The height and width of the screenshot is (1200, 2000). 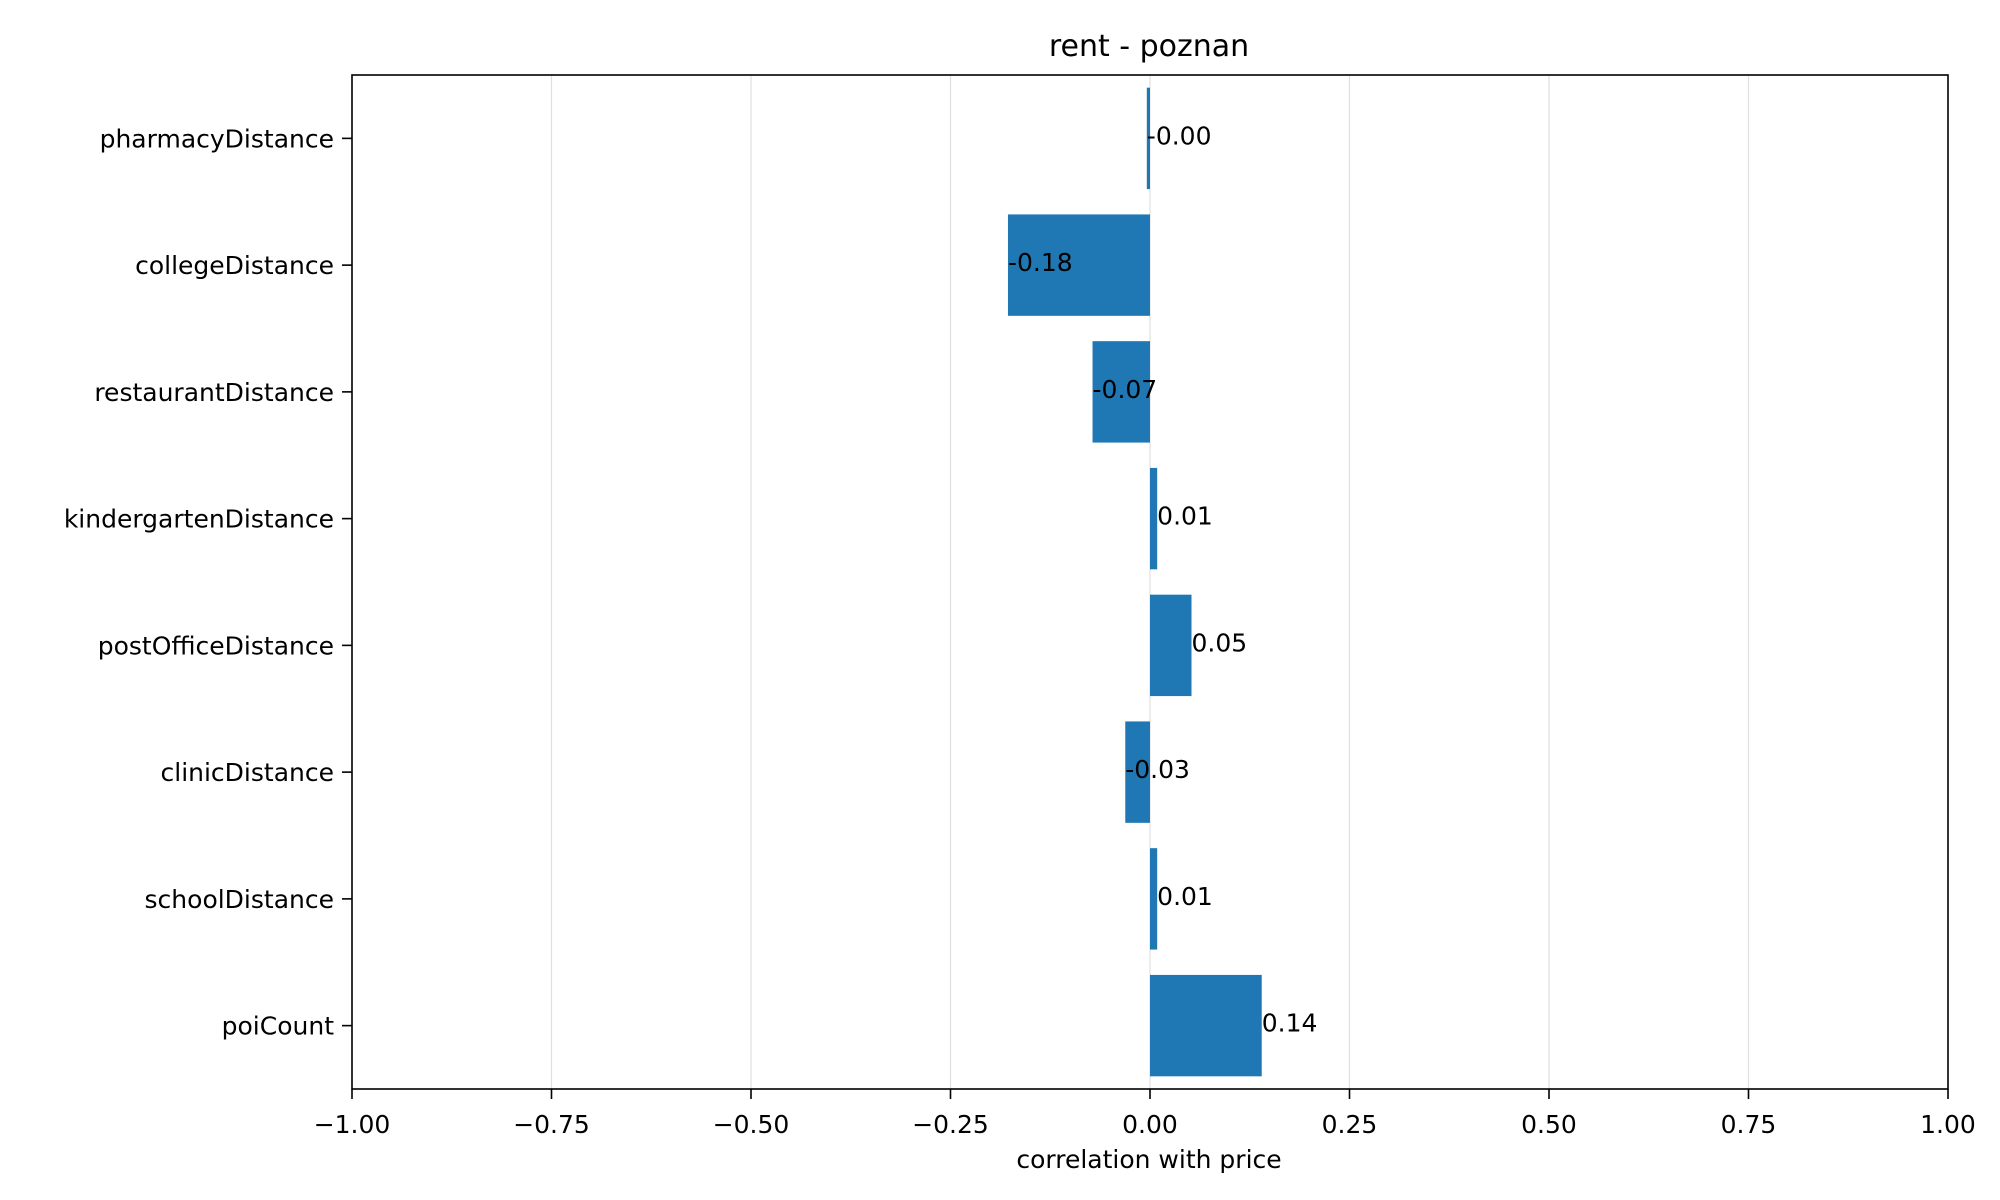 I want to click on data-label: 0.05, so click(x=1219, y=642).